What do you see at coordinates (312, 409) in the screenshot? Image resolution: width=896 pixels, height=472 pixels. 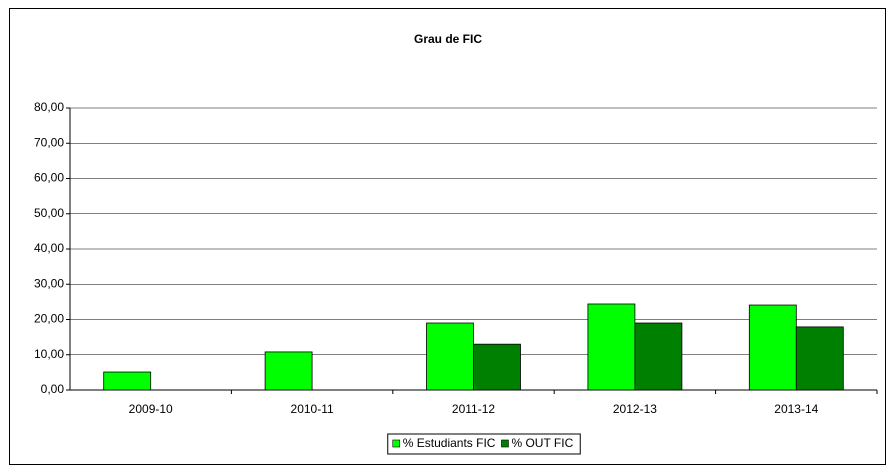 I see `x-tick-label: 2010-11` at bounding box center [312, 409].